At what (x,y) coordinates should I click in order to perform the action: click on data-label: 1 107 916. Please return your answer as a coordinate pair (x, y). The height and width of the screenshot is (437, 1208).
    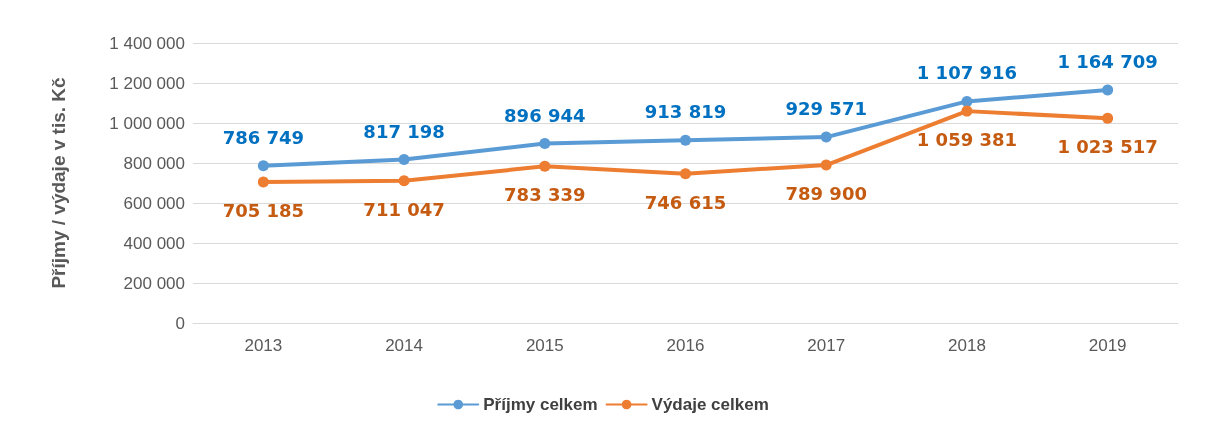
    Looking at the image, I should click on (967, 73).